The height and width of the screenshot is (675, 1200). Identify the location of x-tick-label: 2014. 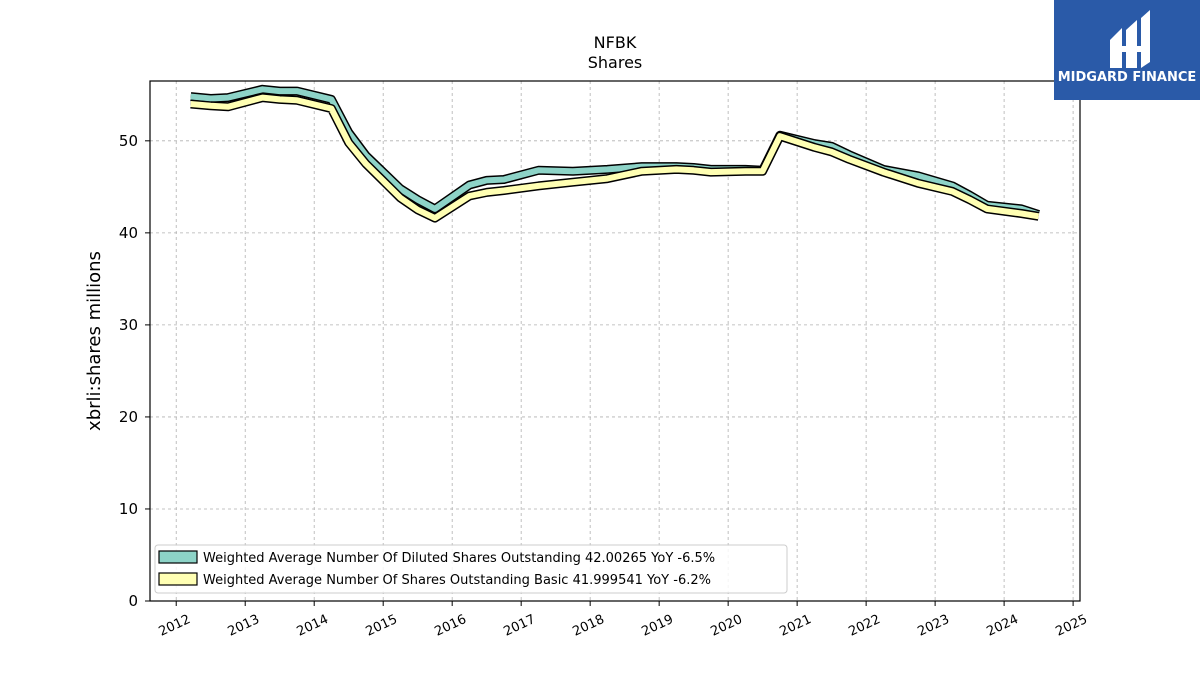
(313, 626).